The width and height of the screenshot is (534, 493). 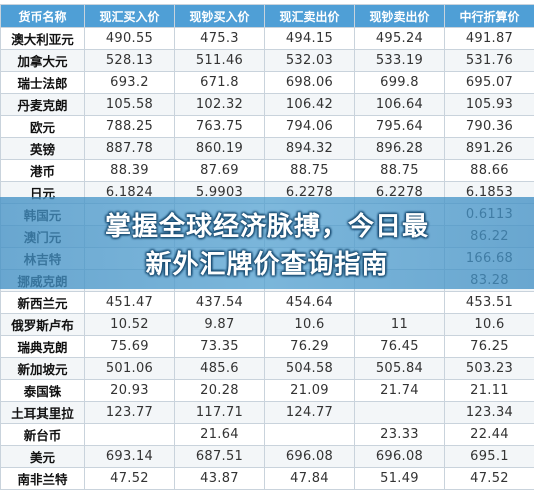 I want to click on spot-buy-cell: 47.52, so click(x=129, y=478).